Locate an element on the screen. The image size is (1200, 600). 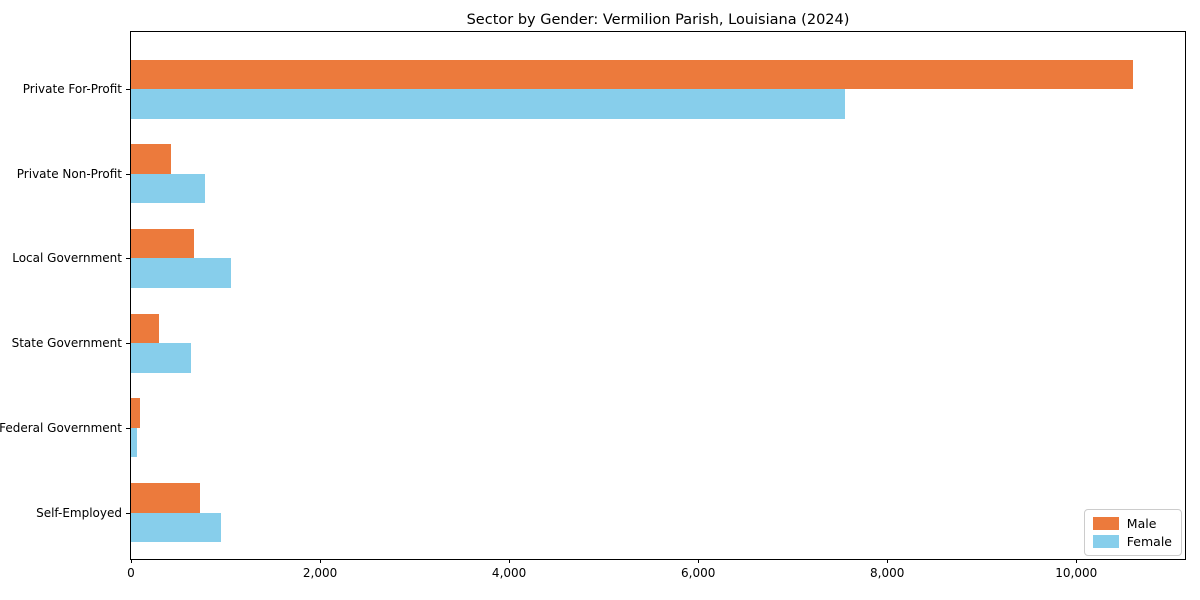
y-tick-label: Private For-Profit is located at coordinates (72, 89).